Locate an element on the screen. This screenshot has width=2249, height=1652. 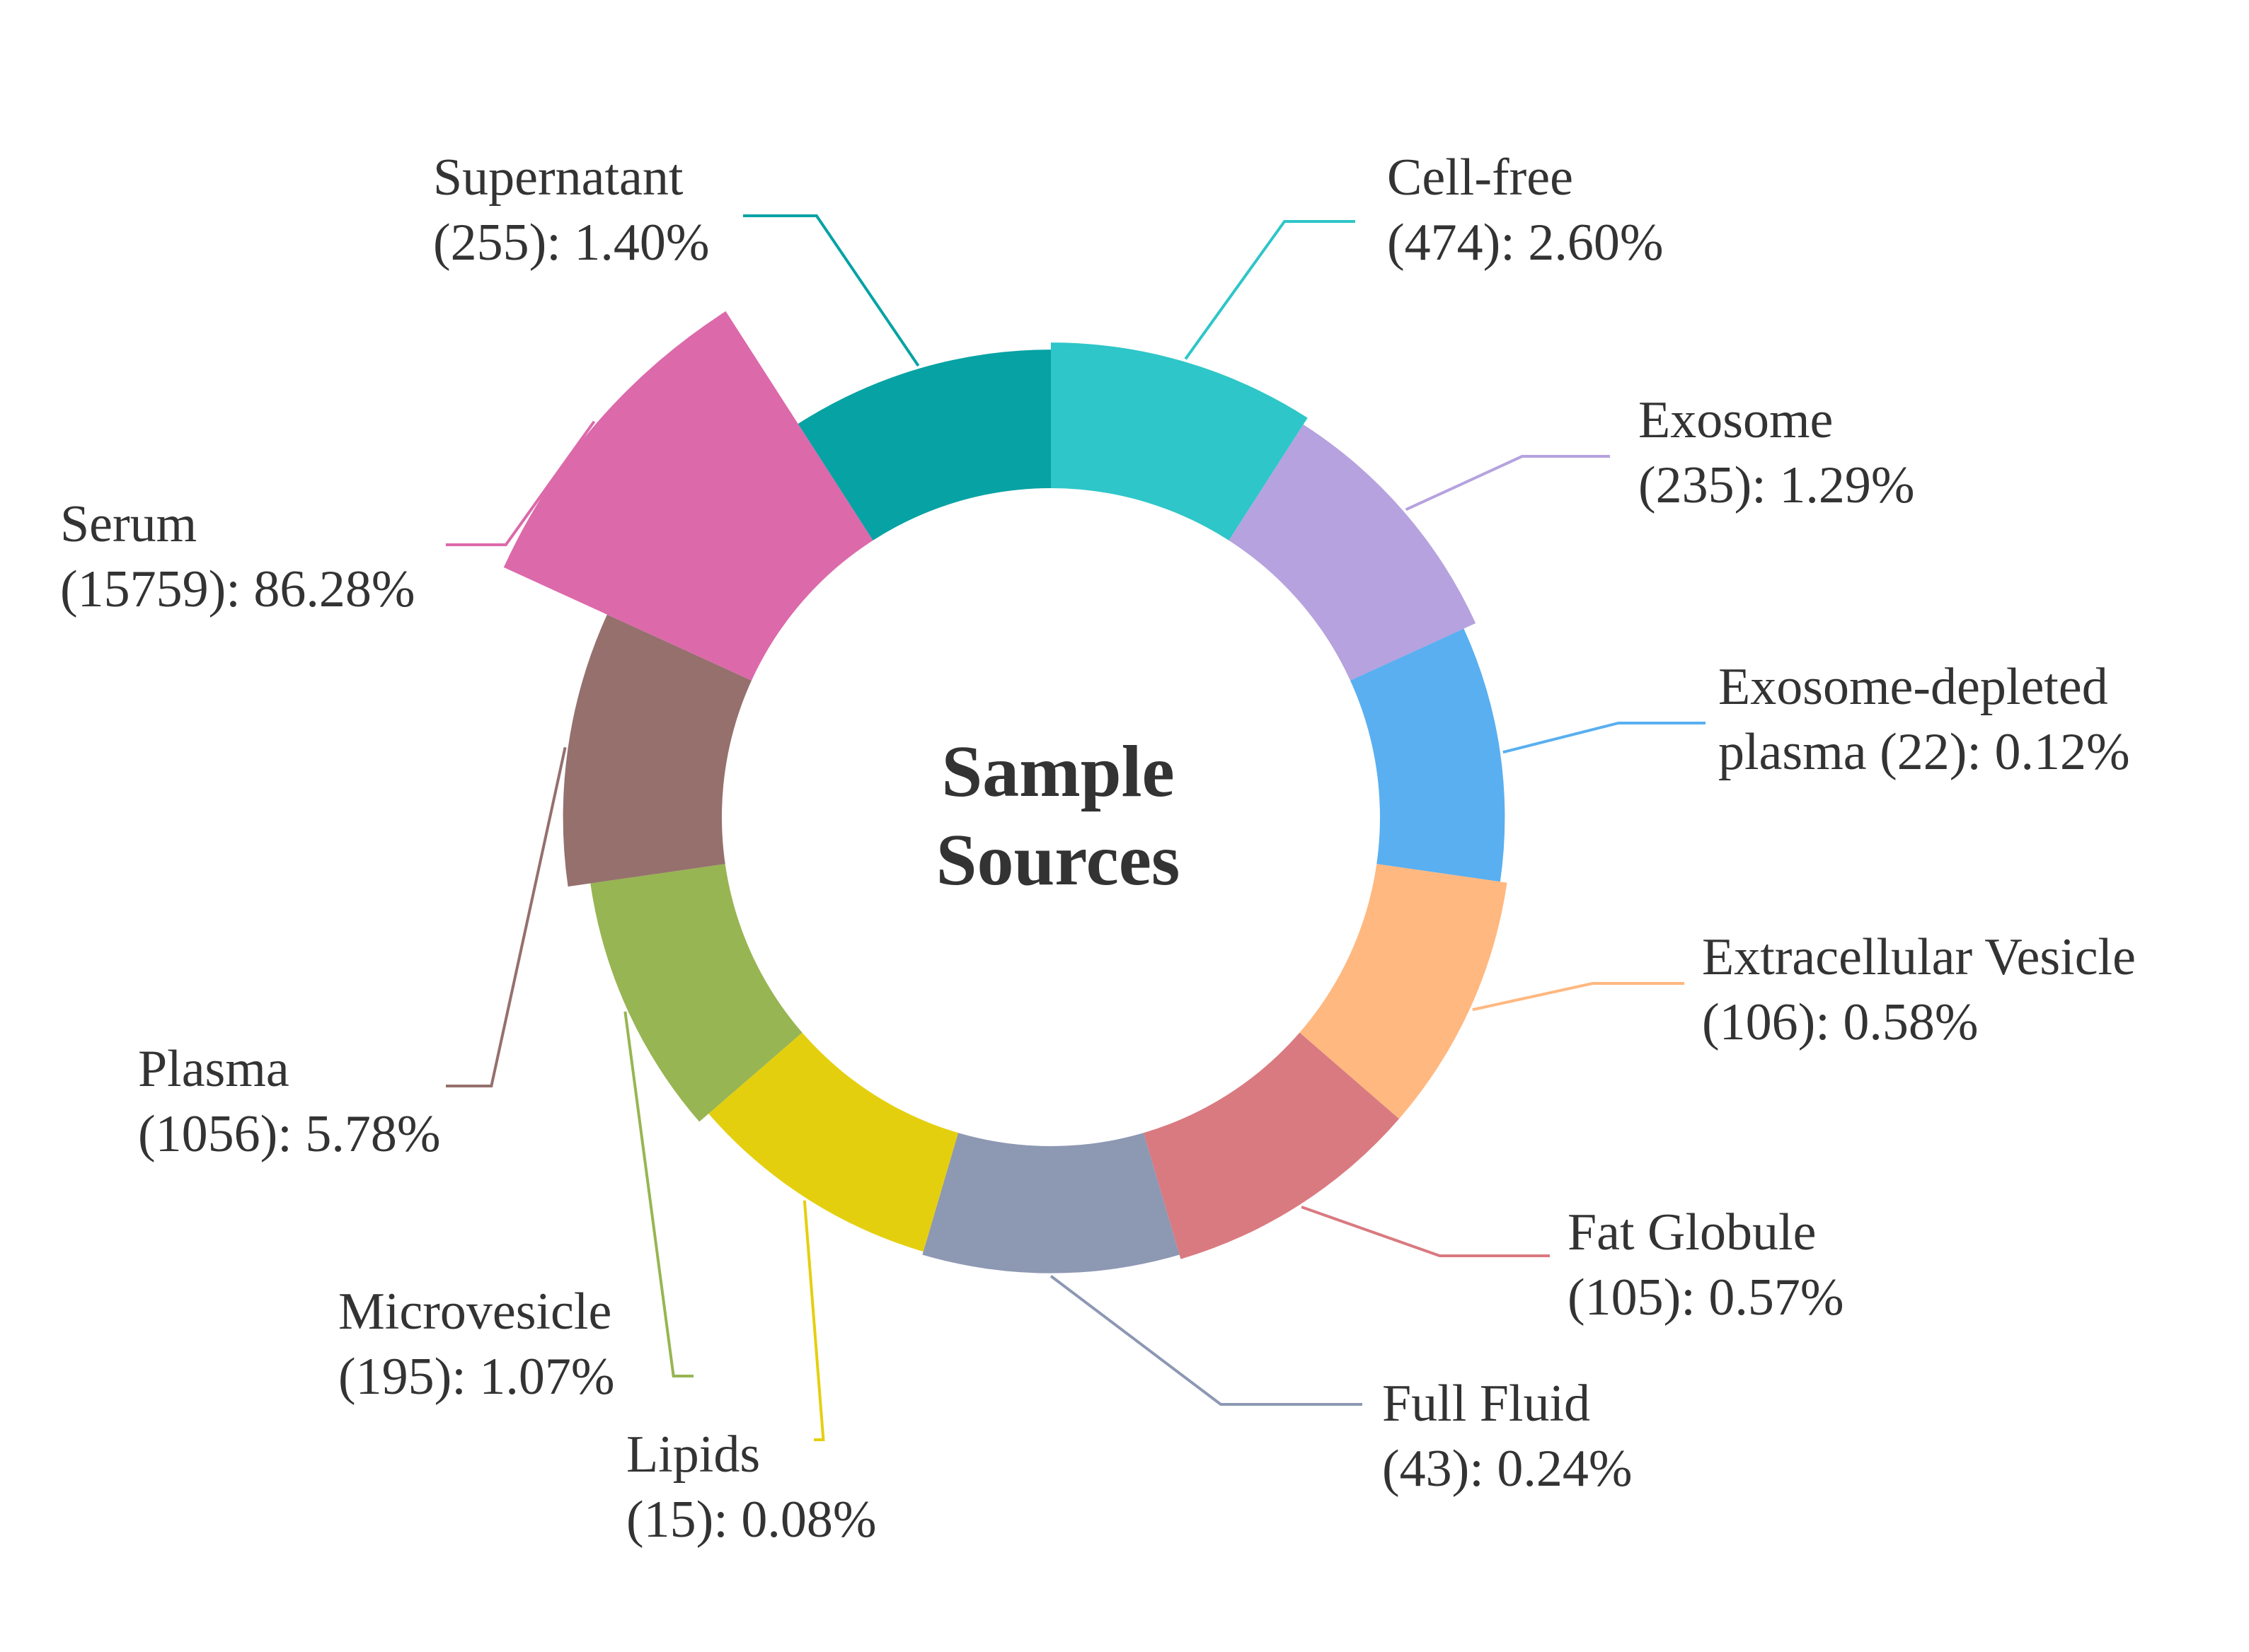
slice-label-line-1: Plasma is located at coordinates (213, 1069).